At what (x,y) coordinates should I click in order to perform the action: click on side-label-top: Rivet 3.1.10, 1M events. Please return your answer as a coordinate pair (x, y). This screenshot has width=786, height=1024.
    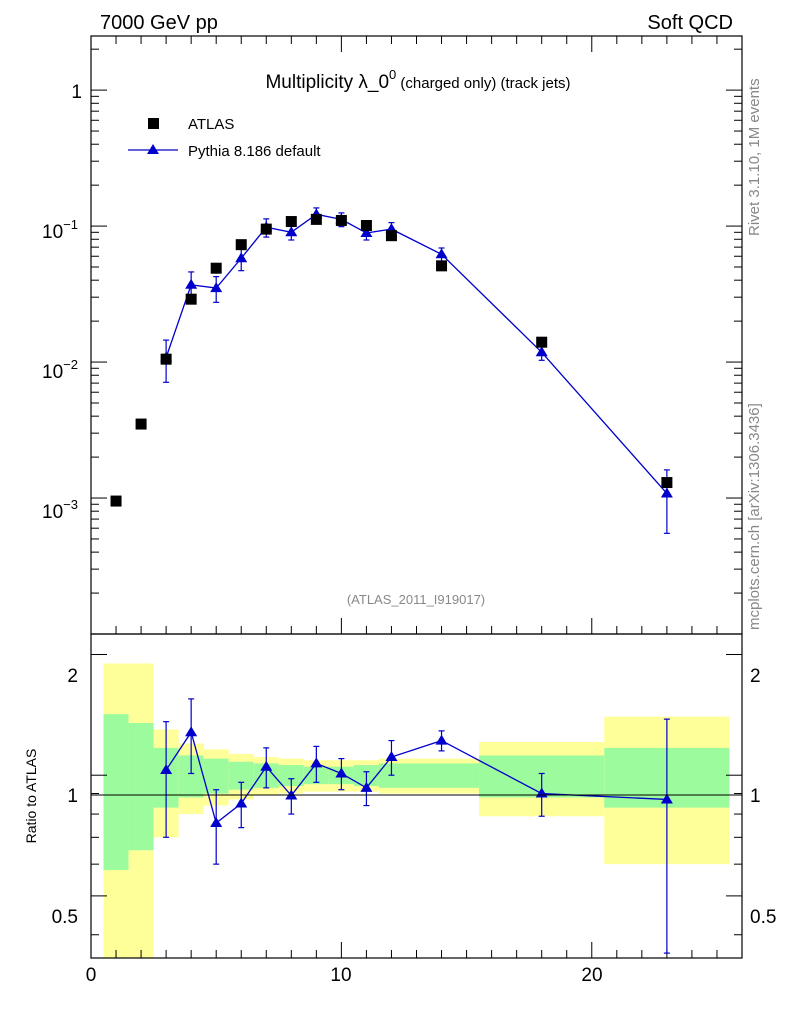
    Looking at the image, I should click on (754, 157).